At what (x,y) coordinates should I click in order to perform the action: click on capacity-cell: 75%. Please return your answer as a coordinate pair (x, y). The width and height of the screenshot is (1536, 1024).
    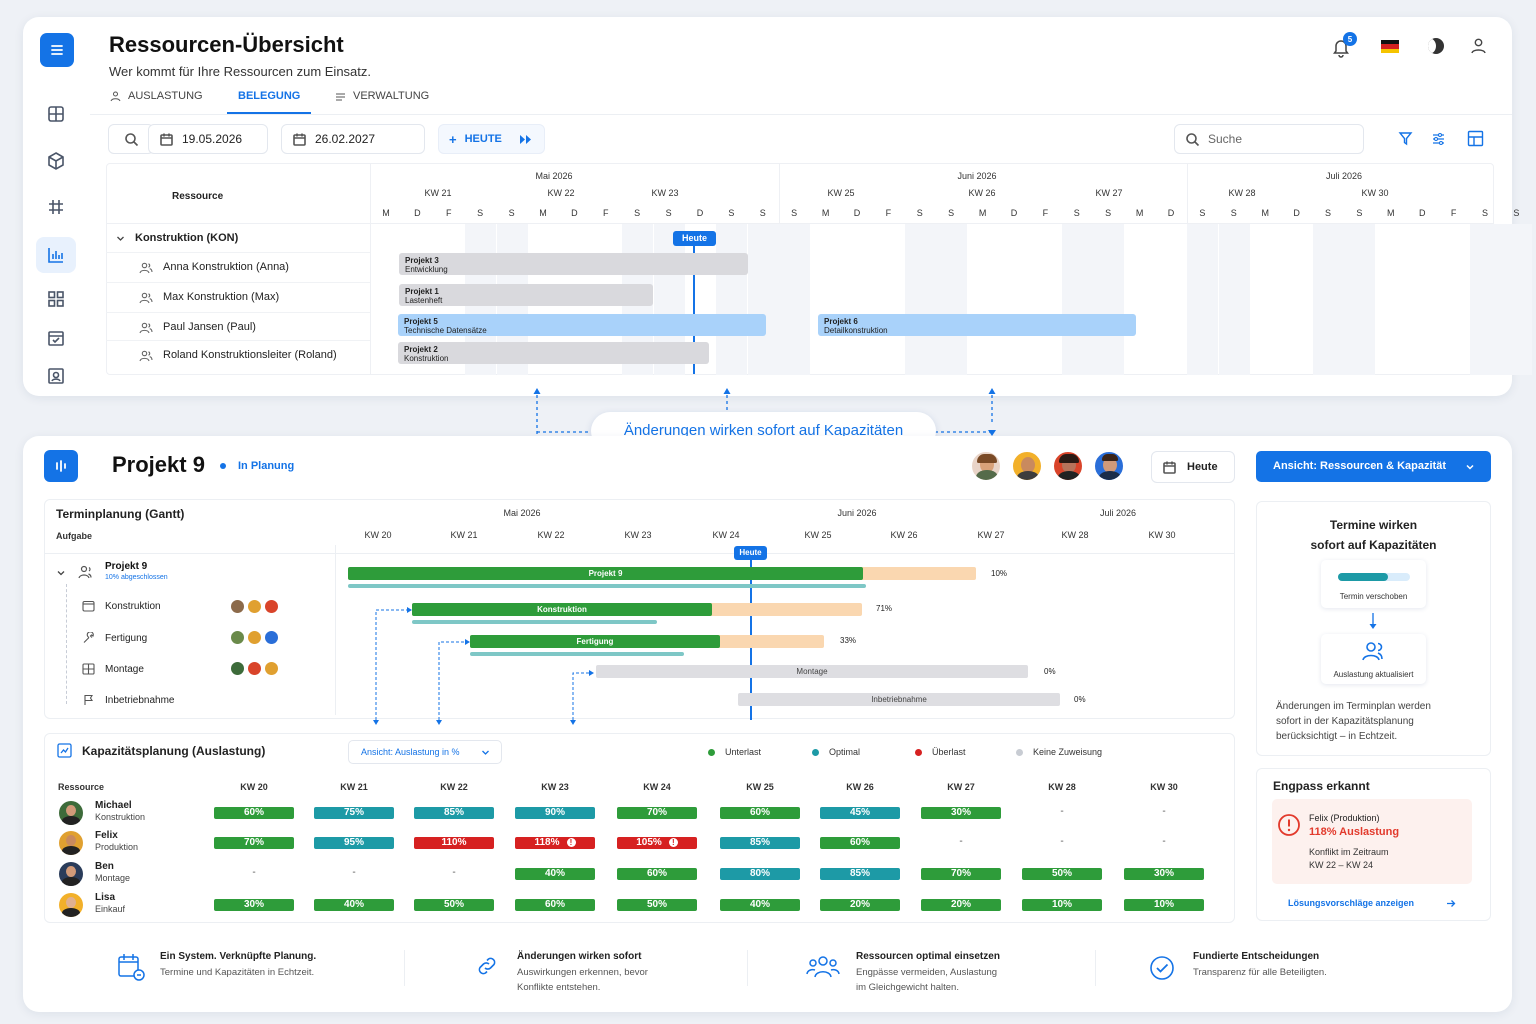
    Looking at the image, I should click on (354, 813).